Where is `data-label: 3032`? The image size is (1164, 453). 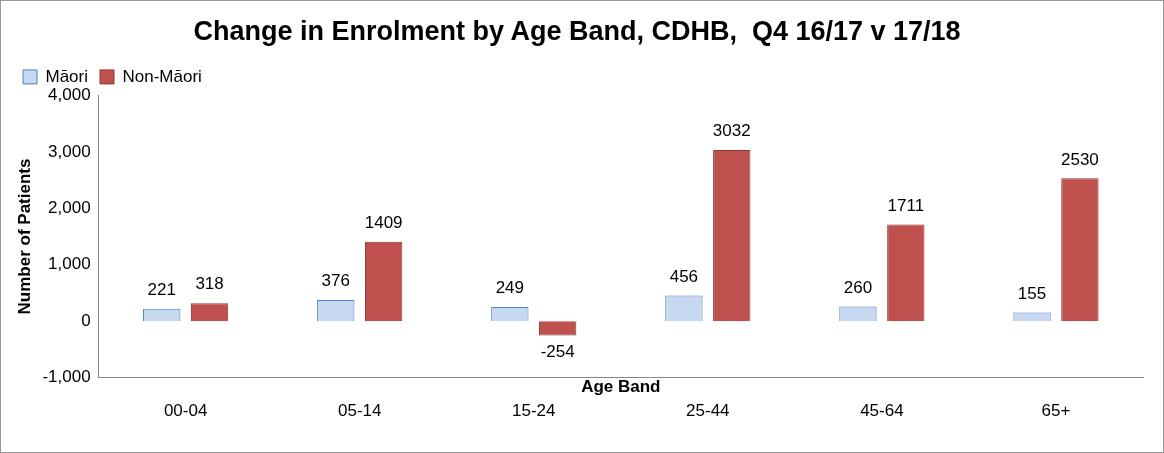 data-label: 3032 is located at coordinates (731, 131).